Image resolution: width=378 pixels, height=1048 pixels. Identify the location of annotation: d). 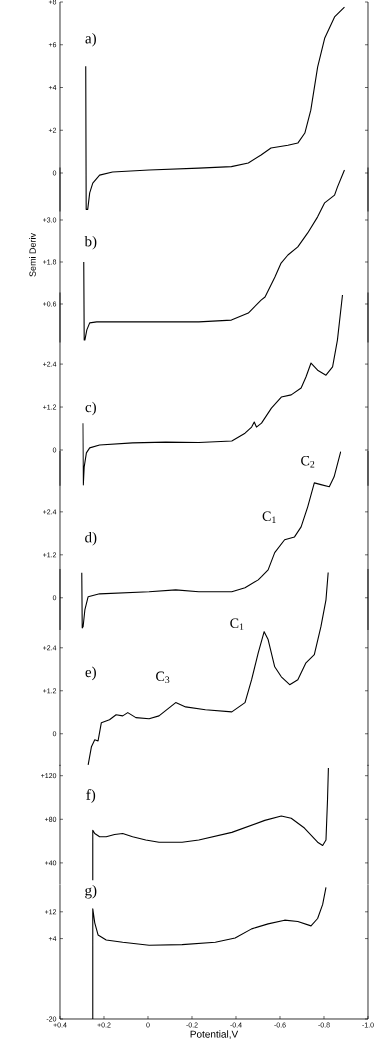
(91, 538).